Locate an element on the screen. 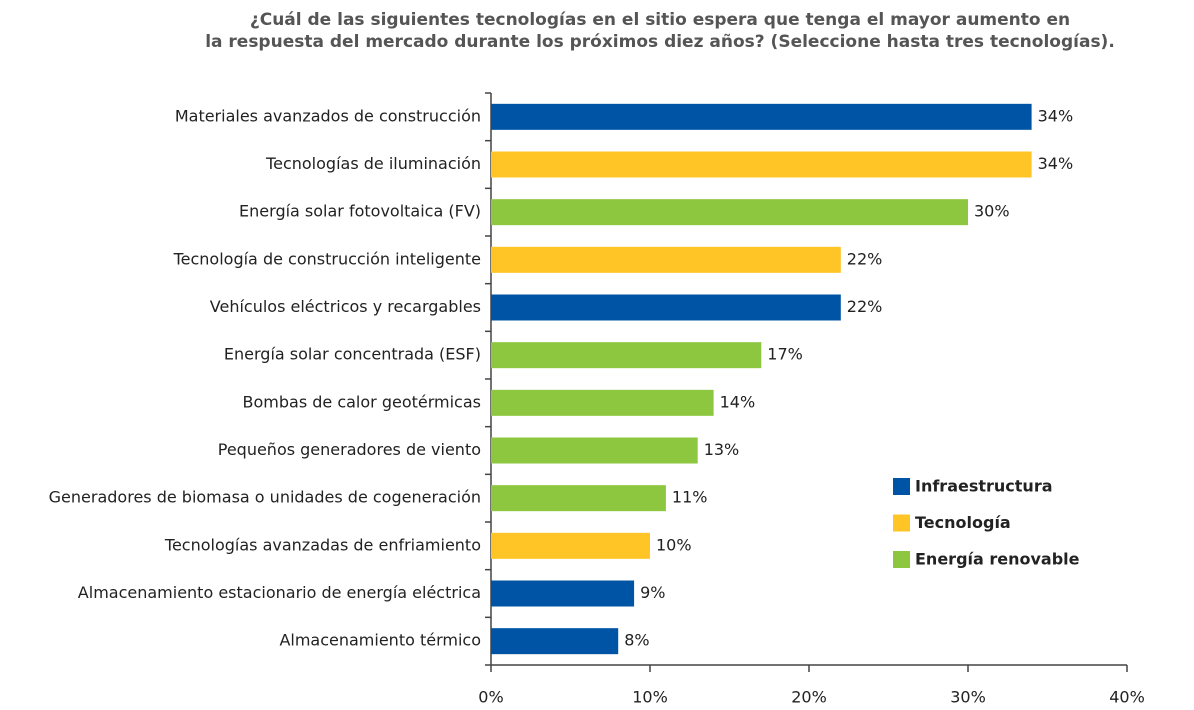 The image size is (1194, 710). data-label: 13% is located at coordinates (722, 449).